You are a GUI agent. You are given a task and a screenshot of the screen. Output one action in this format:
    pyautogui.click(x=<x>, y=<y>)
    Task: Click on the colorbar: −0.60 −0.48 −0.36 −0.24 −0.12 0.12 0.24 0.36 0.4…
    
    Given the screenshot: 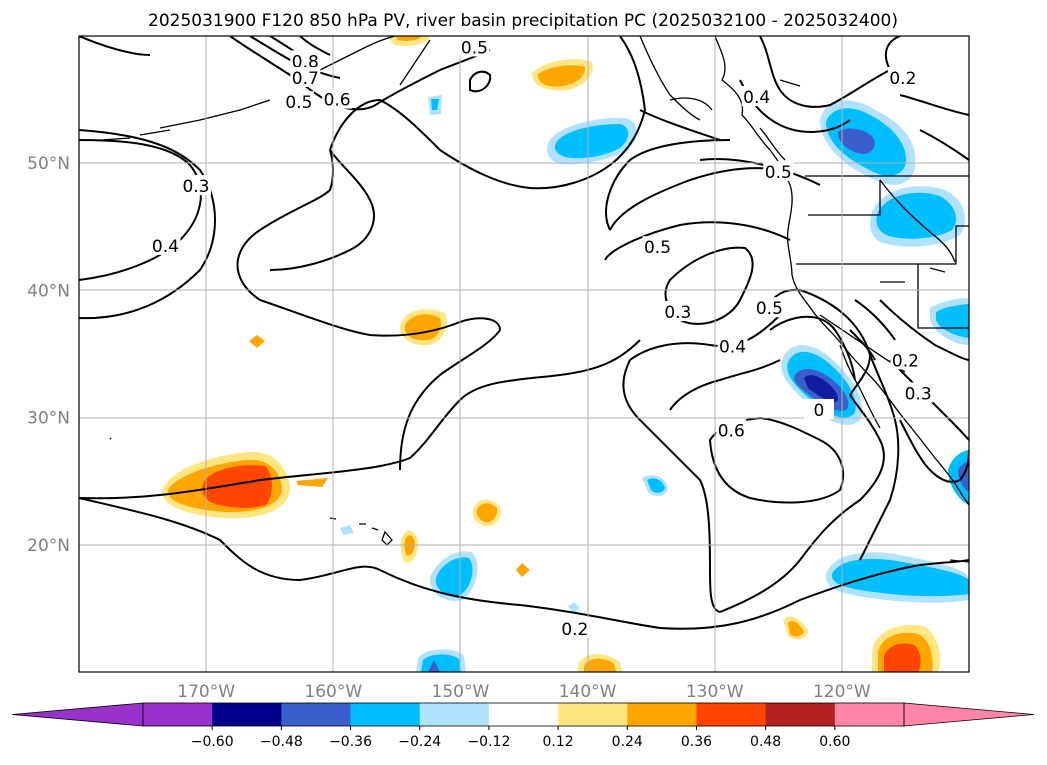 What is the action you would take?
    pyautogui.click(x=523, y=726)
    